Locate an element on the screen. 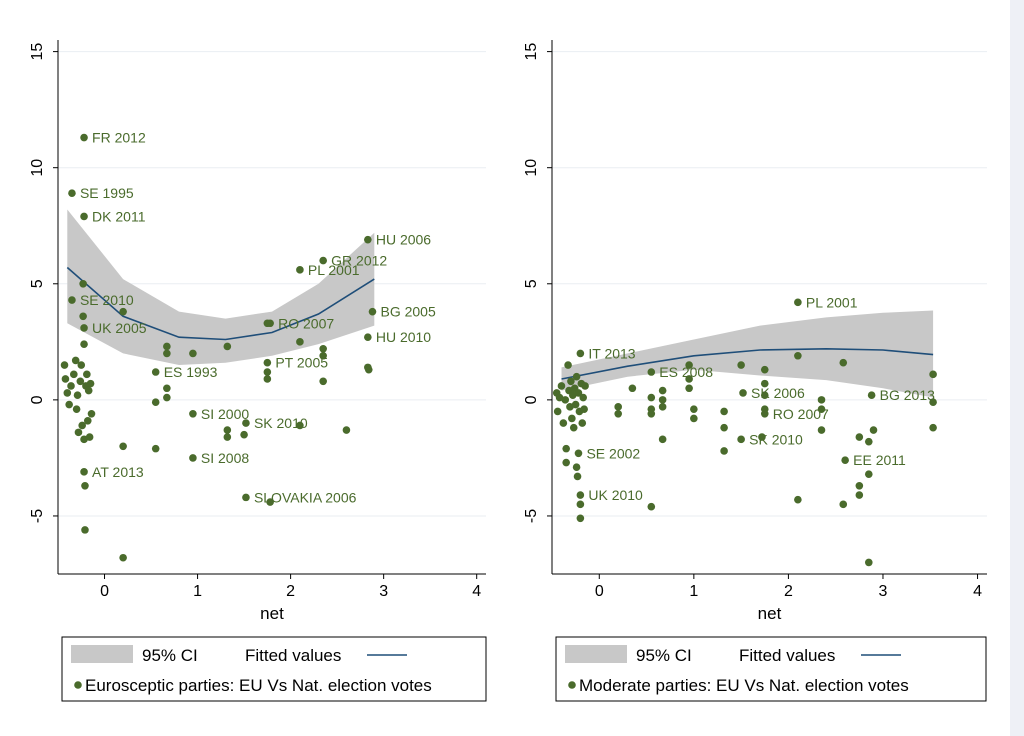  point-label: SE 2002 is located at coordinates (613, 453).